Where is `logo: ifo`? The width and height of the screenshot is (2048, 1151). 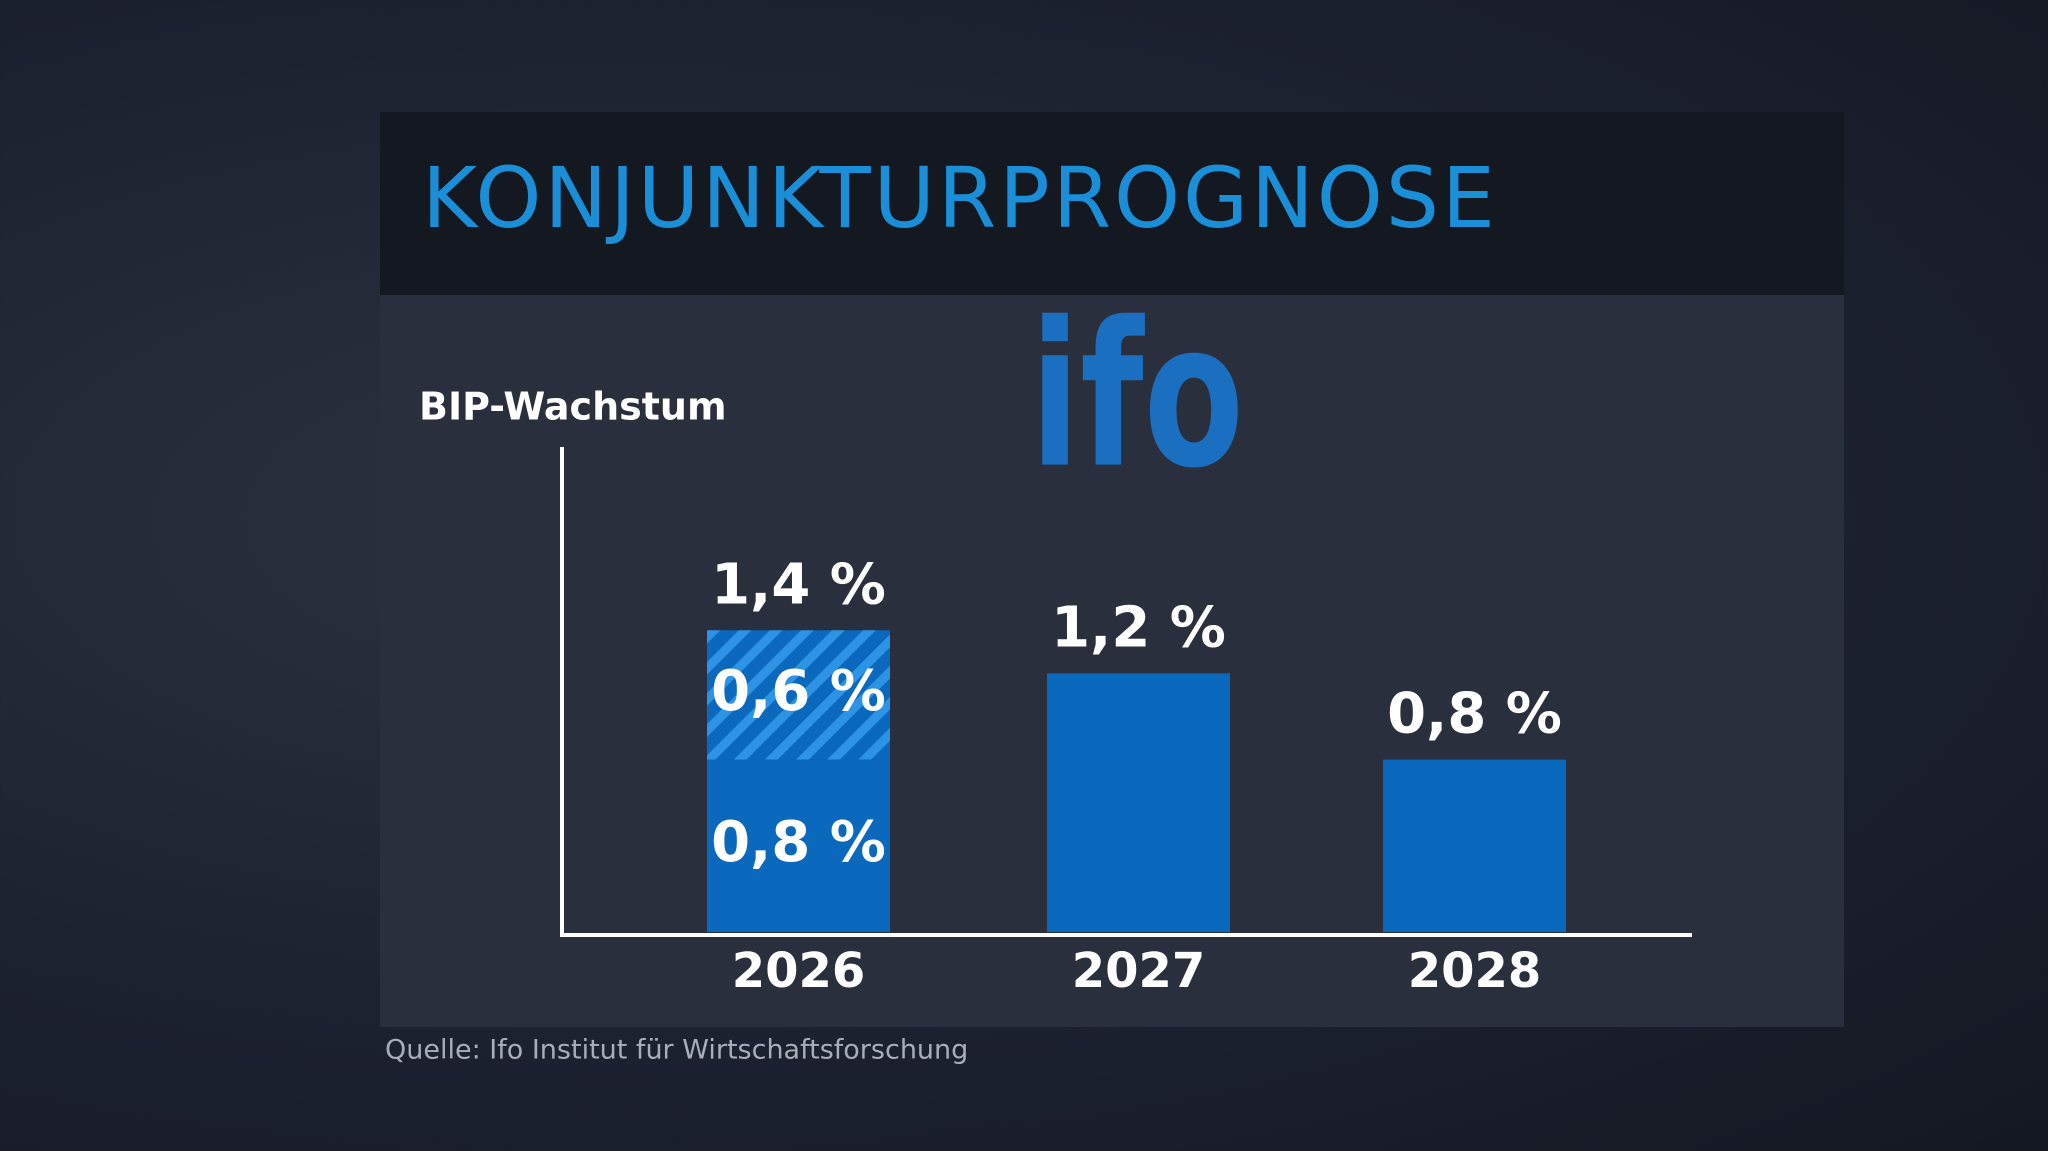 logo: ifo is located at coordinates (1137, 396).